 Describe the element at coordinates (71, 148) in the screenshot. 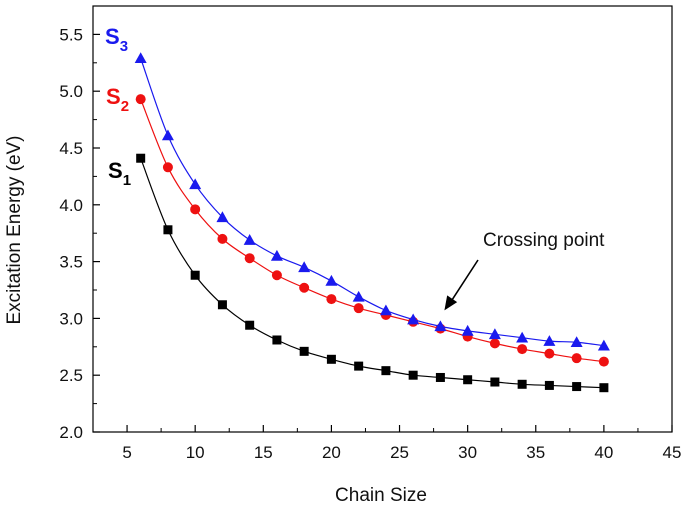

I see `y-tick-label: 4.5` at that location.